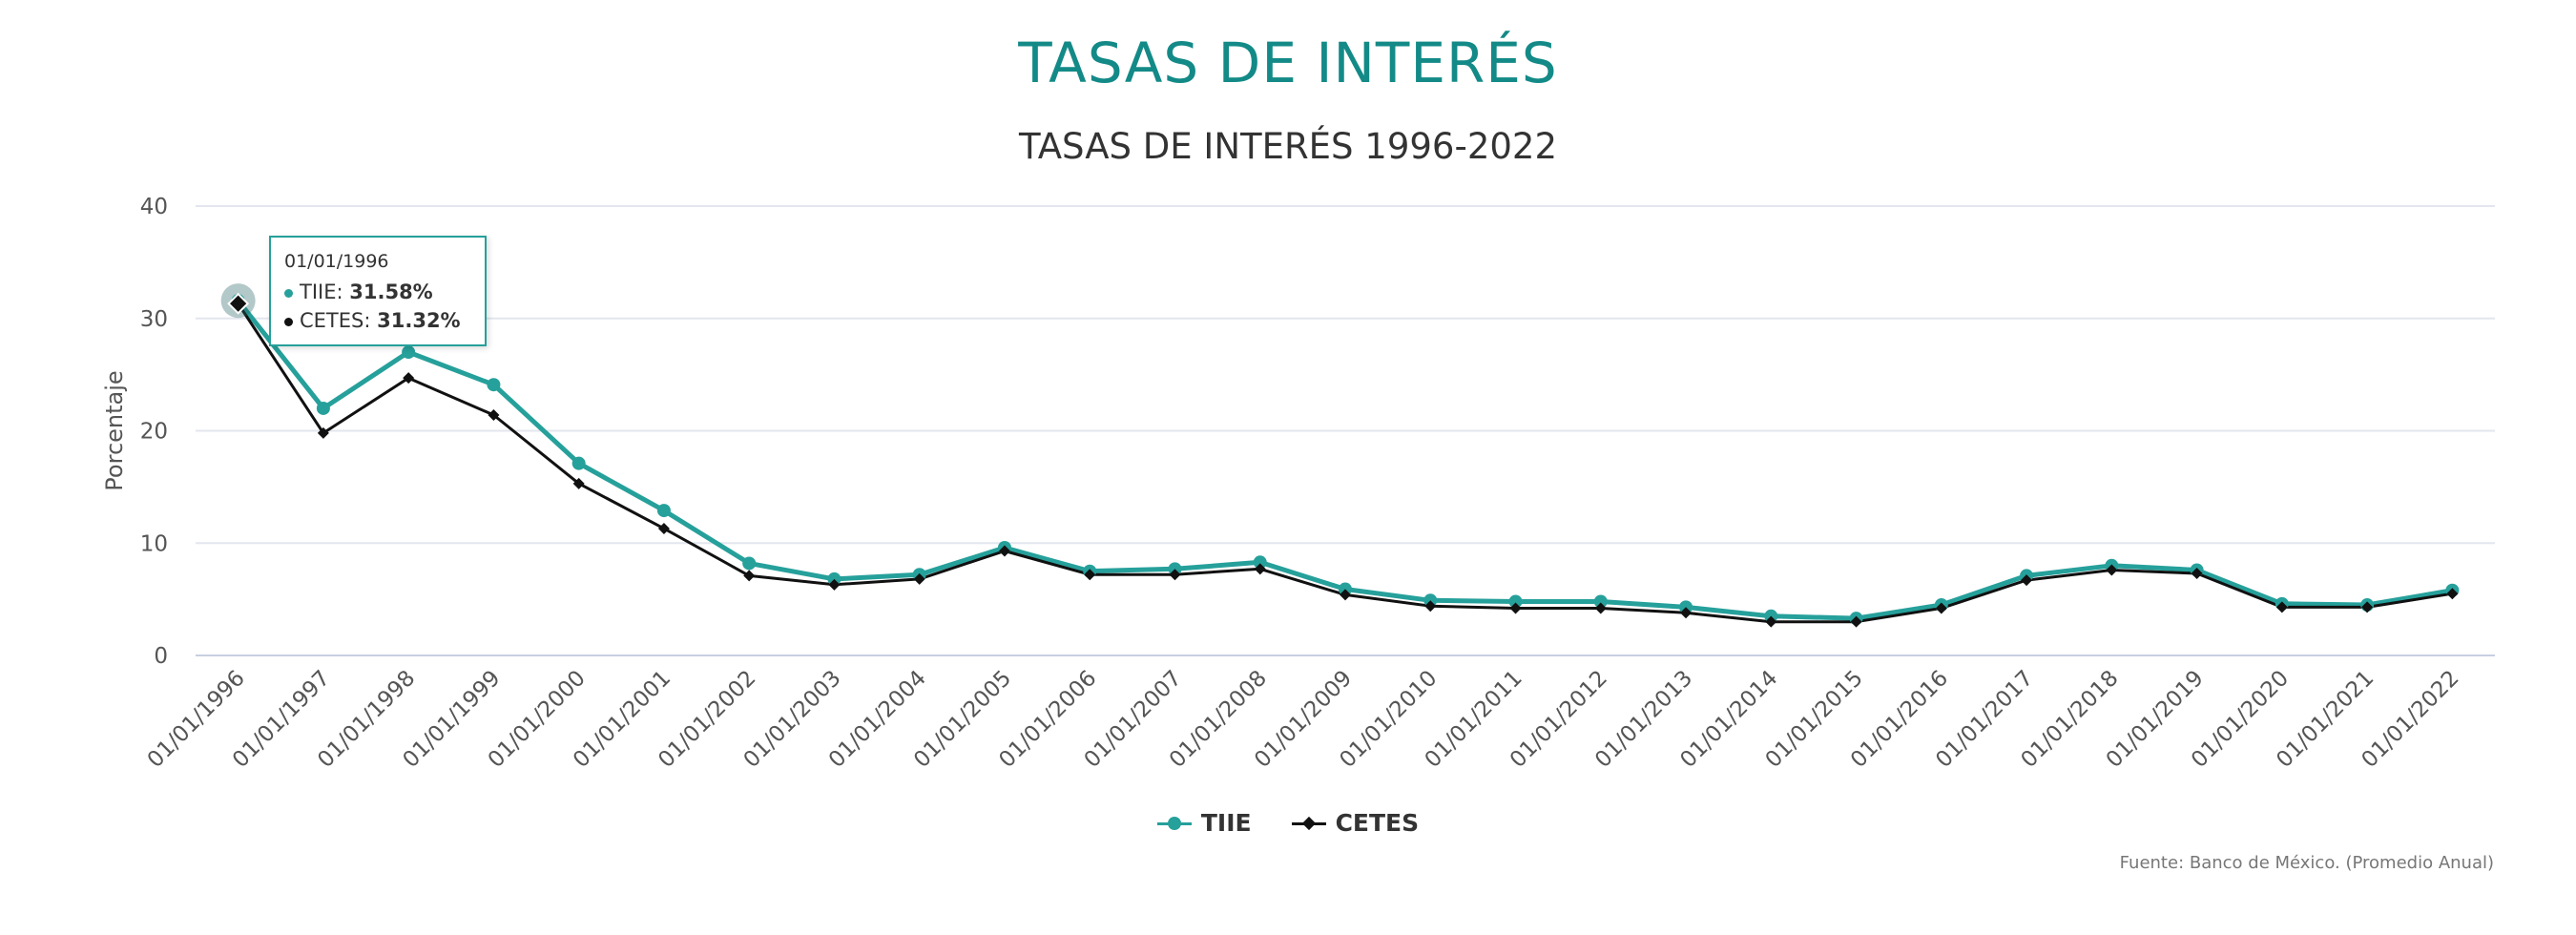 Image resolution: width=2576 pixels, height=935 pixels. I want to click on tooltip-date: 01/01/1996, so click(336, 261).